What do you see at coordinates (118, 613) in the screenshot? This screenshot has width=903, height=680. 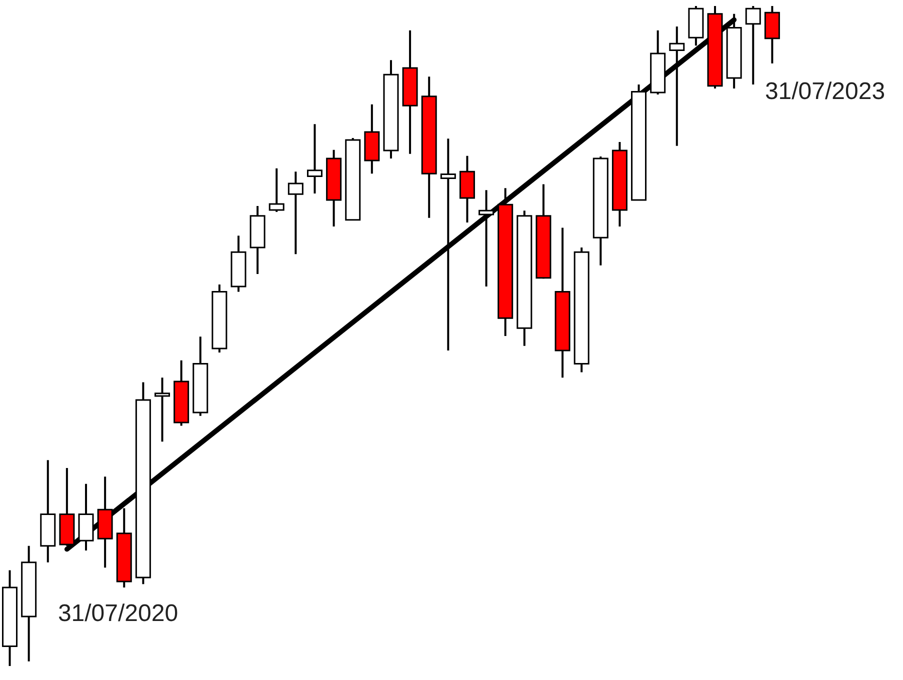 I see `annotation: 31/07/2020` at bounding box center [118, 613].